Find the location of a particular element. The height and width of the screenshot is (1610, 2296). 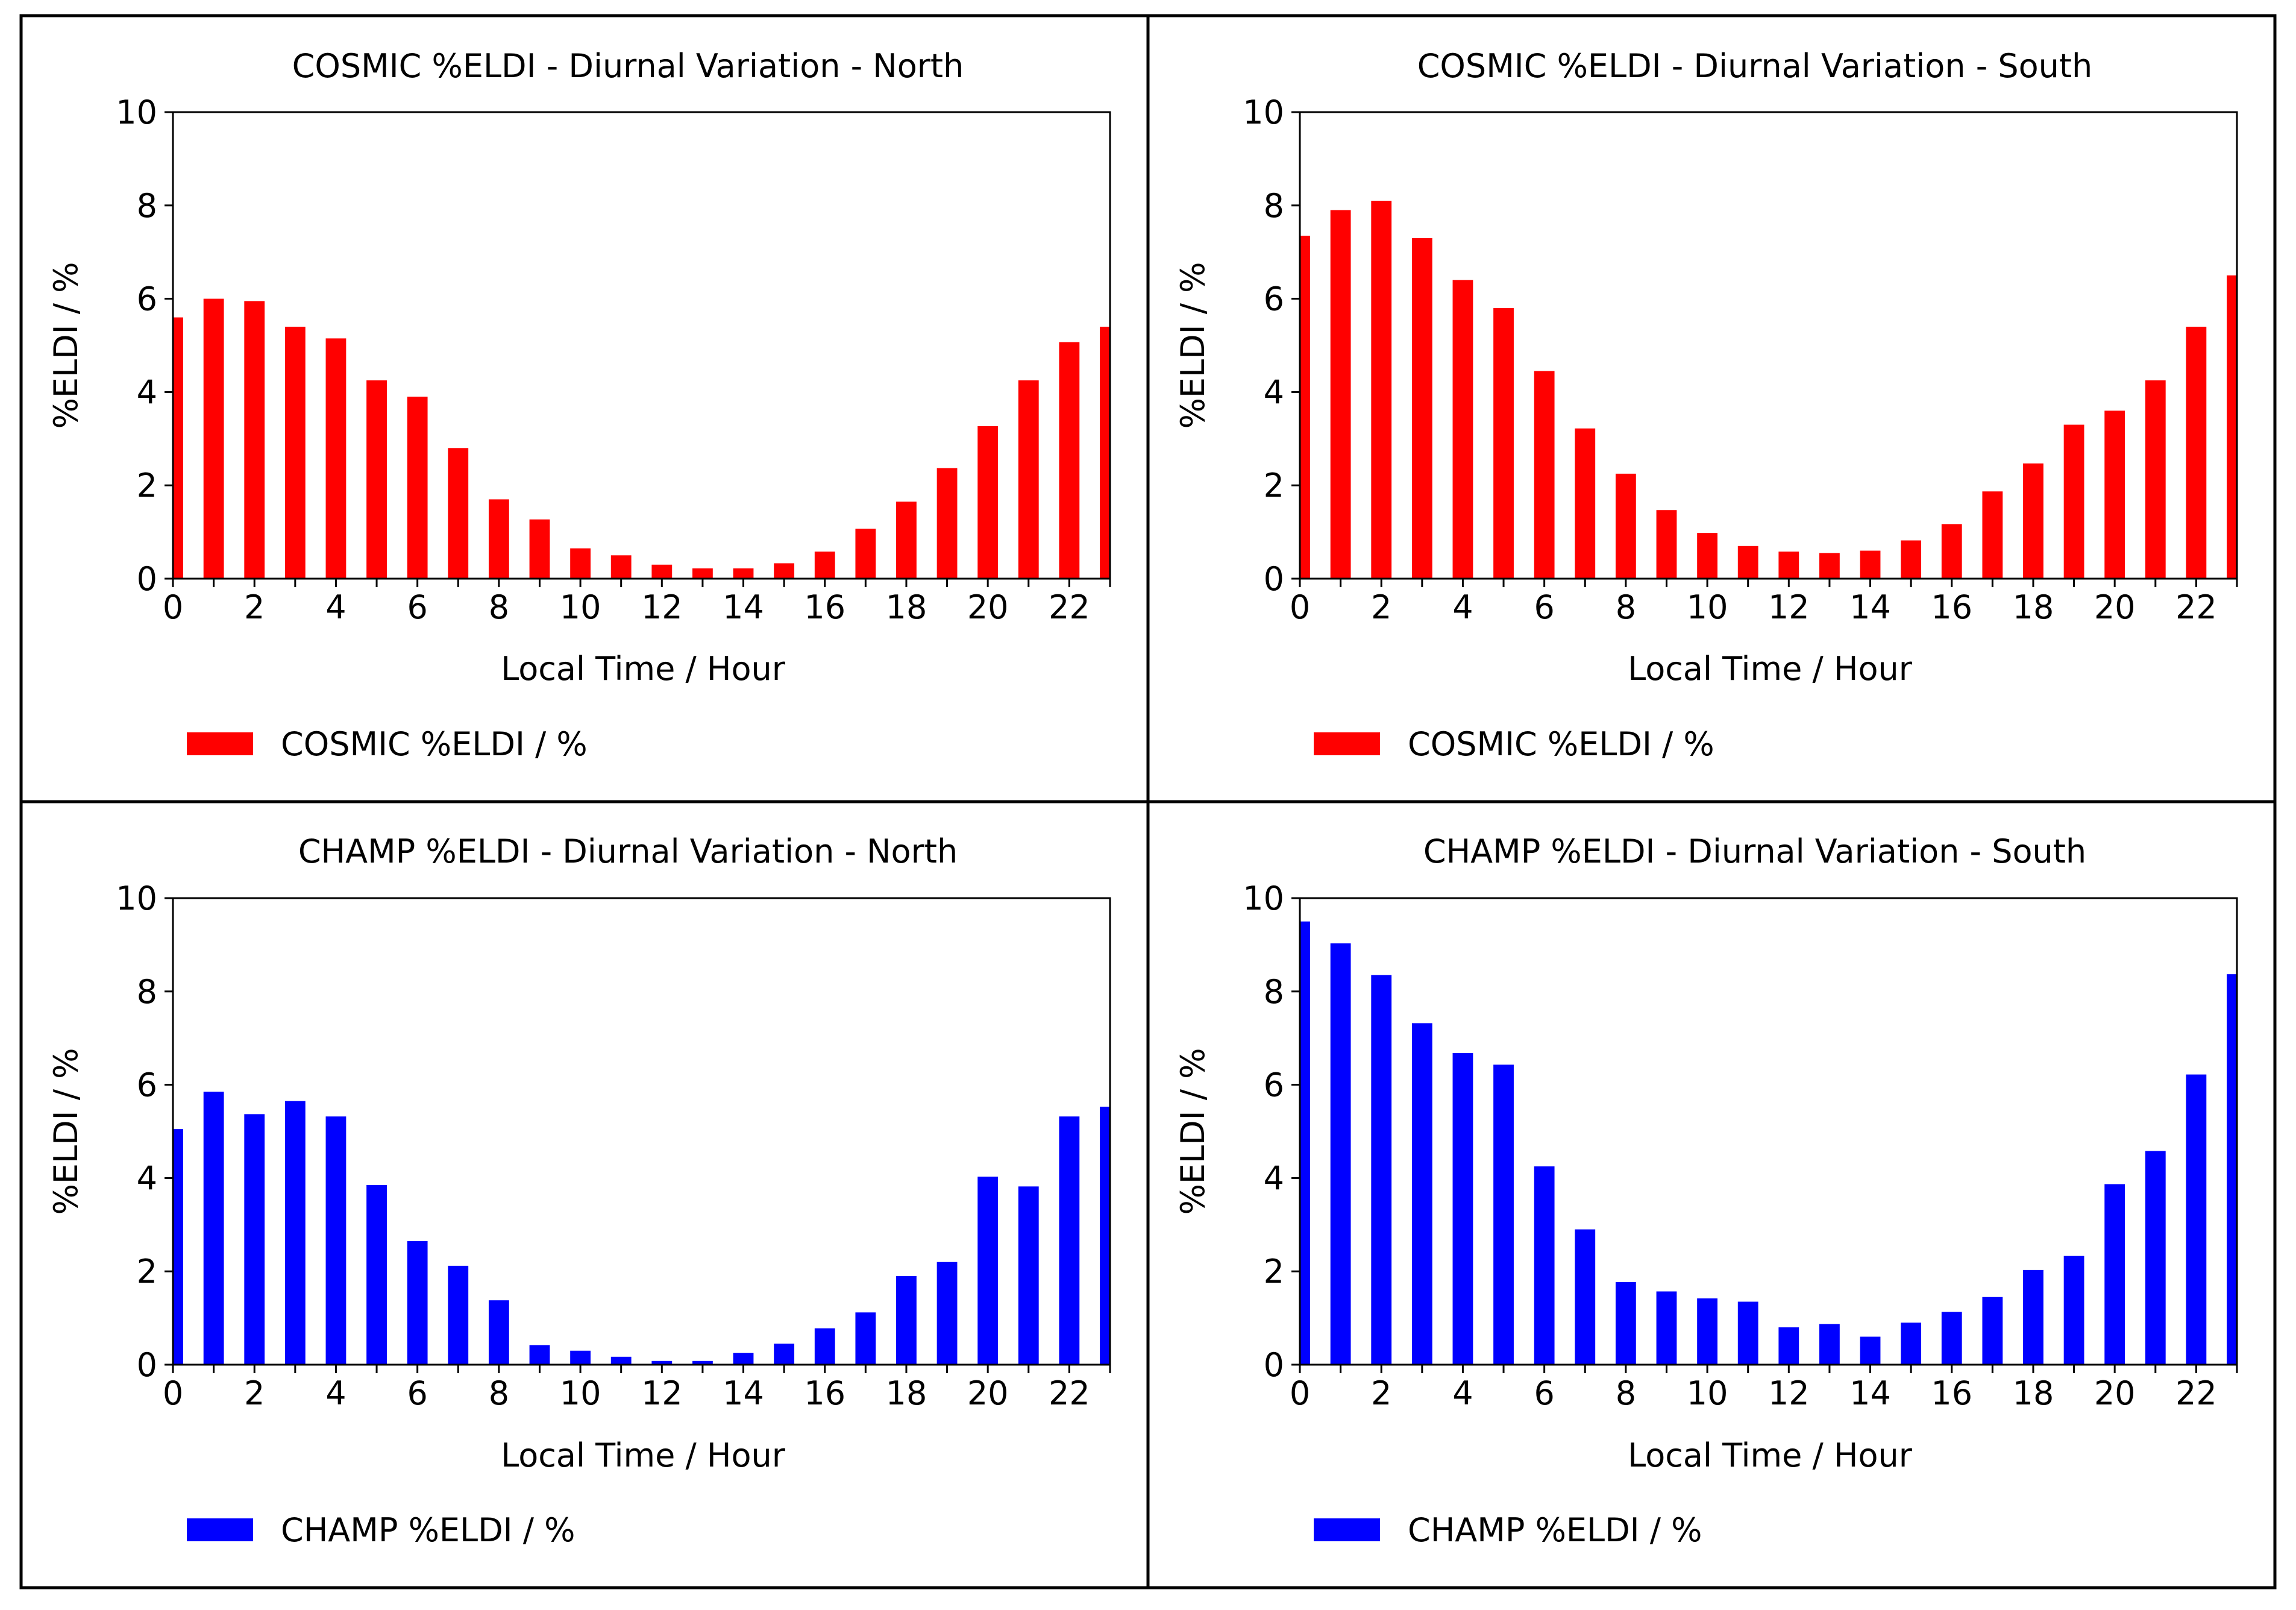

x-axis-label: Local Time / Hour is located at coordinates (644, 1455).